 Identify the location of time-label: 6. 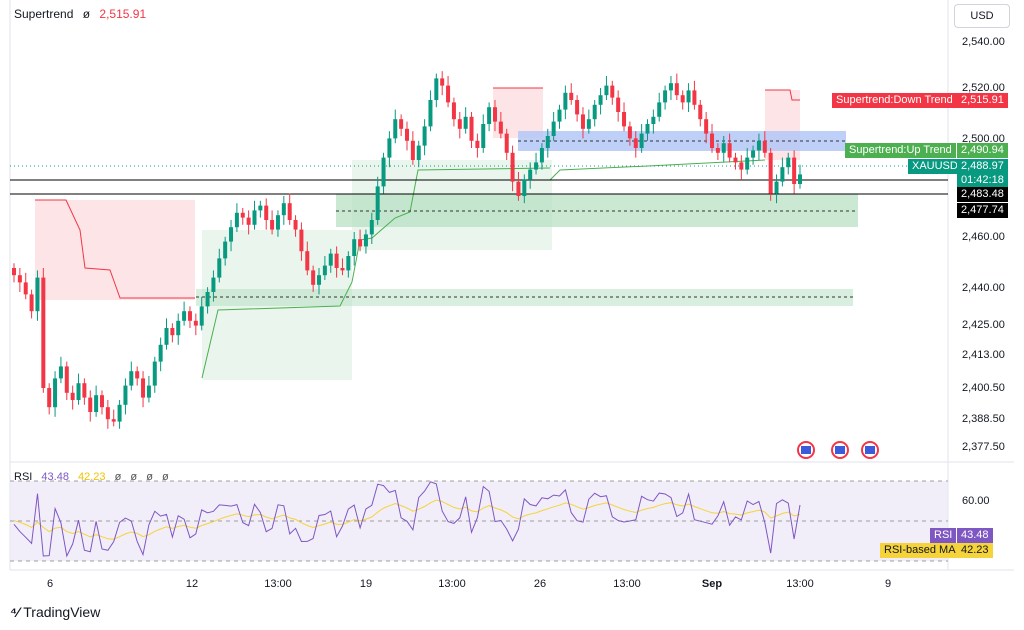
(50, 584).